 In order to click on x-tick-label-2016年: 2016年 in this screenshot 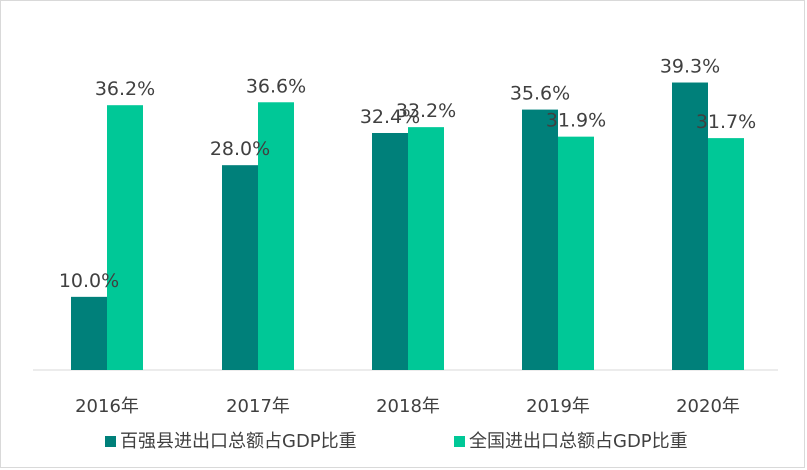, I will do `click(107, 406)`.